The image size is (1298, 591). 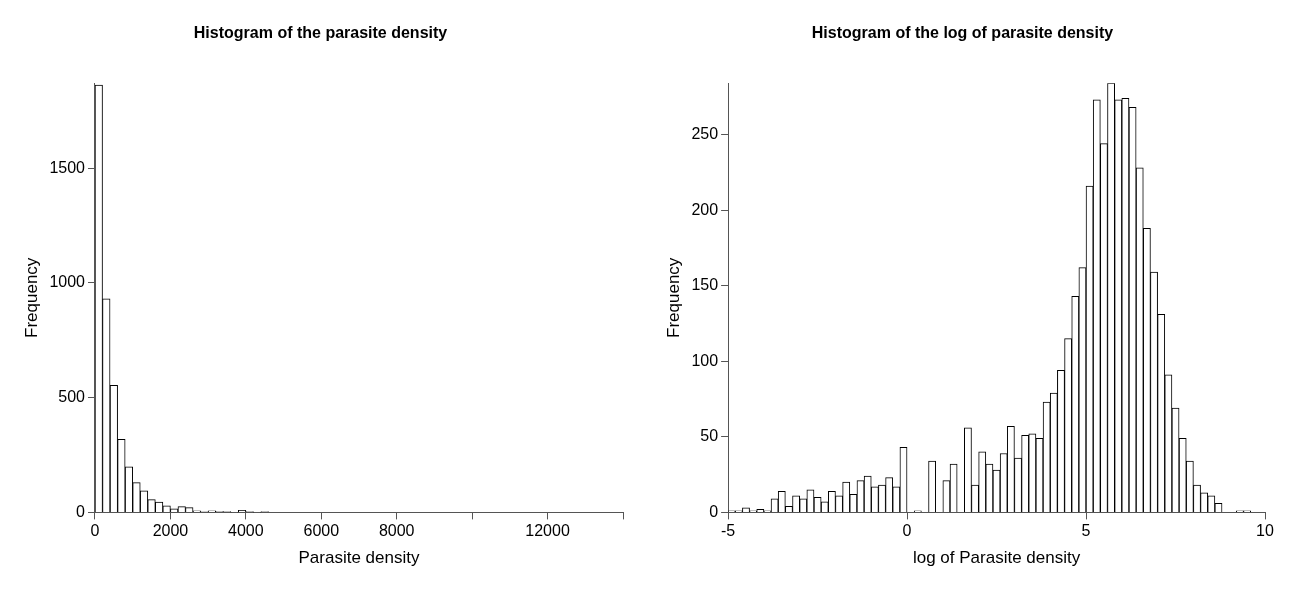 What do you see at coordinates (246, 531) in the screenshot?
I see `x-tick-label: 4000` at bounding box center [246, 531].